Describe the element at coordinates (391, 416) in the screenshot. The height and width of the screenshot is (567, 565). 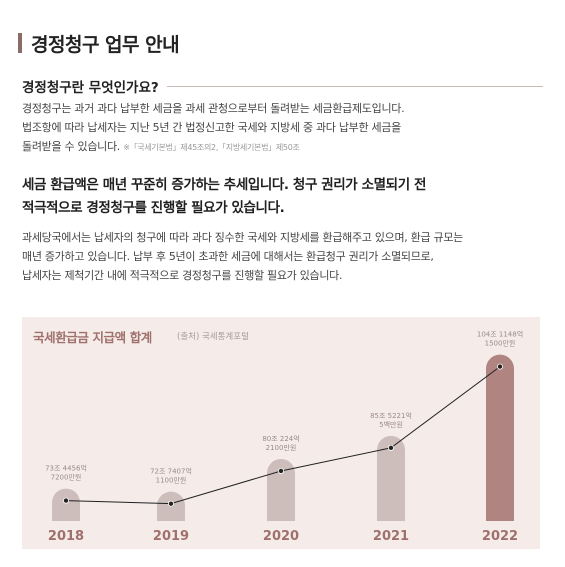
I see `value-label-2021: 85조 5221억` at that location.